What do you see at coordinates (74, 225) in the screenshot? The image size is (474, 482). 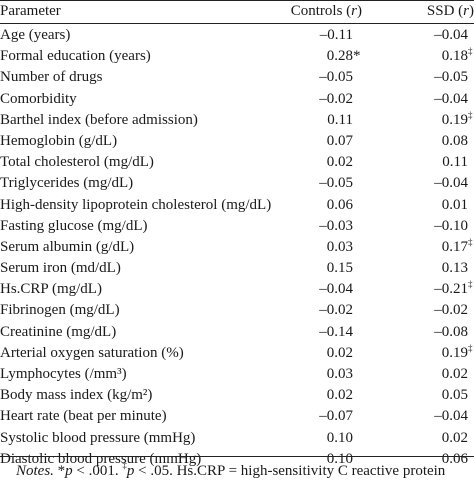 I see `cell-parameter: Fasting glucose (mg/dL)` at bounding box center [74, 225].